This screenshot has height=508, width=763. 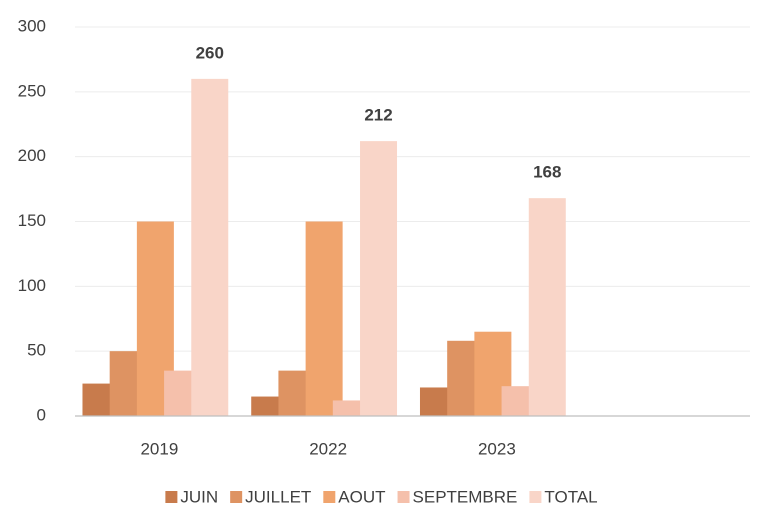 What do you see at coordinates (32, 90) in the screenshot?
I see `y-tick-label: 250` at bounding box center [32, 90].